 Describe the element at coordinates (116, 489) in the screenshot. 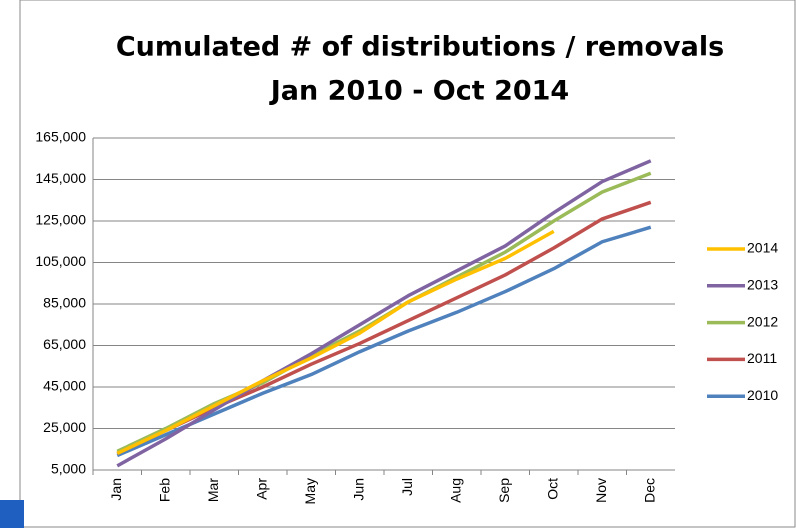

I see `x-tick-label: Jan` at that location.